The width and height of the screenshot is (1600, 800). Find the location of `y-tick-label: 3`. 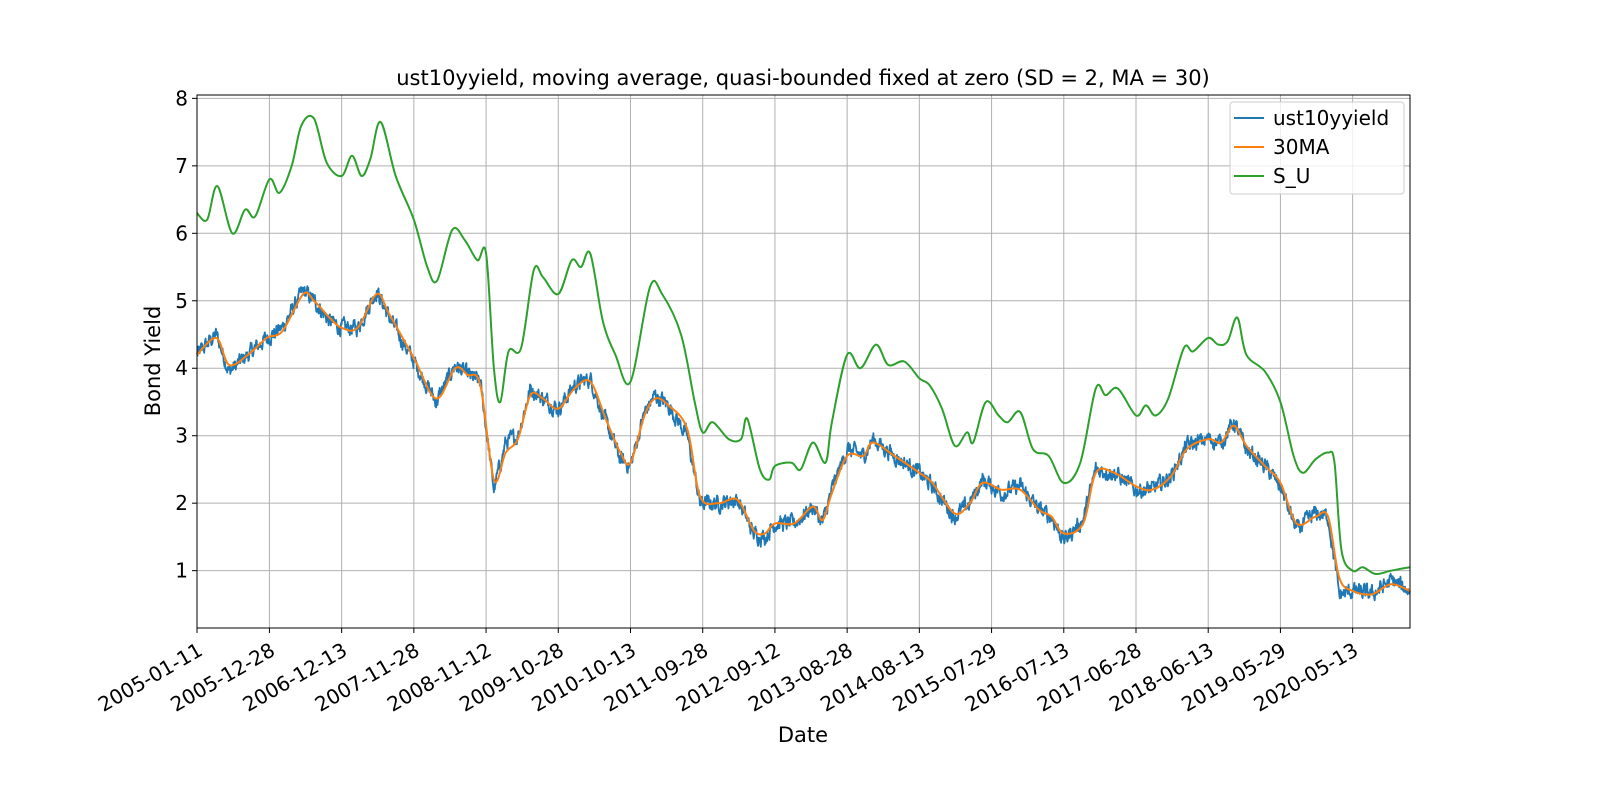

y-tick-label: 3 is located at coordinates (181, 436).